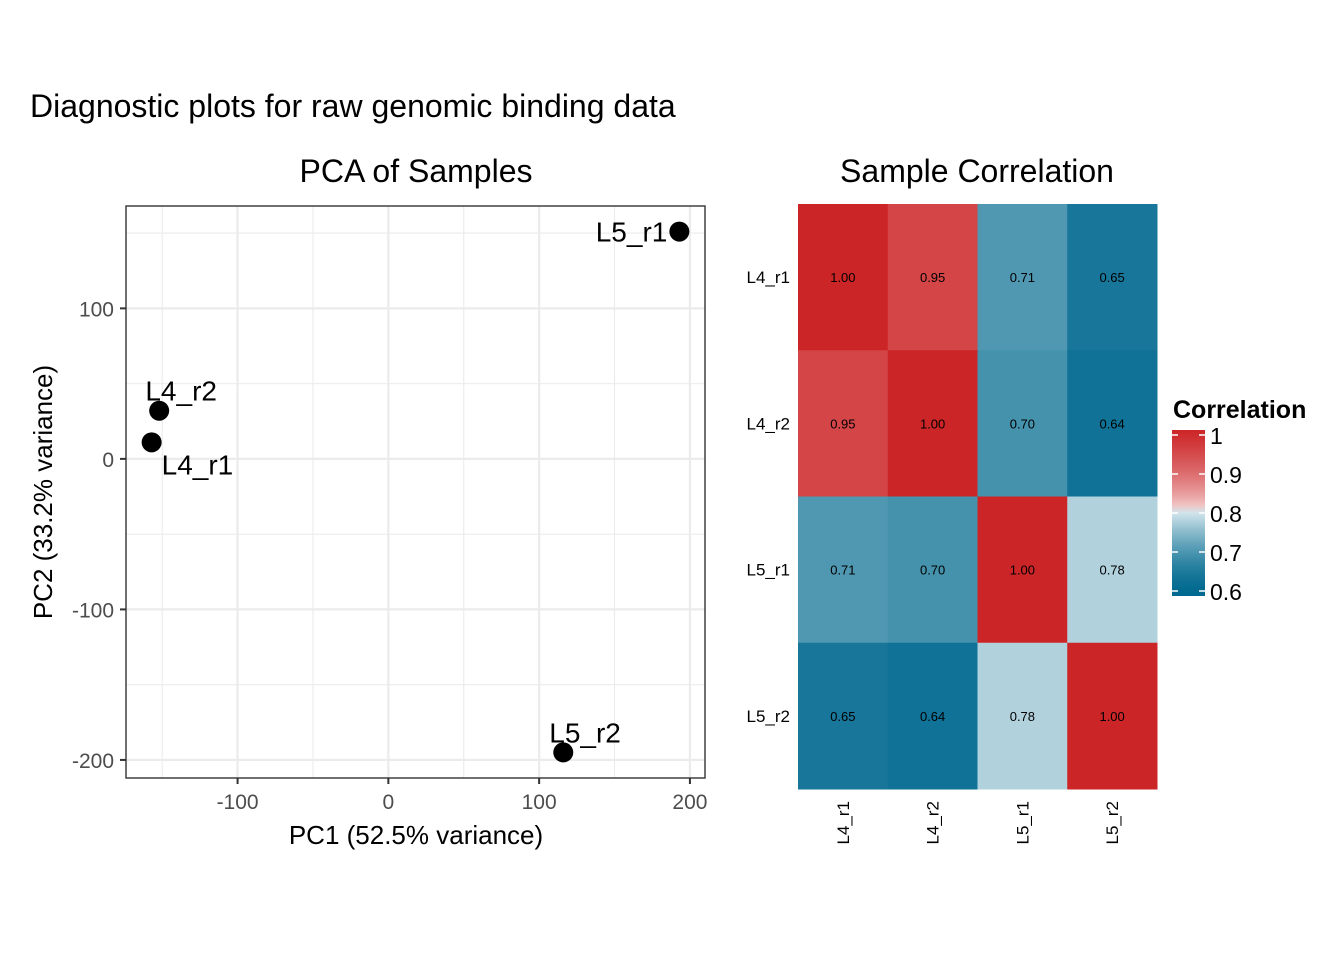  I want to click on heatmap-column-label: L4_r1, so click(843, 822).